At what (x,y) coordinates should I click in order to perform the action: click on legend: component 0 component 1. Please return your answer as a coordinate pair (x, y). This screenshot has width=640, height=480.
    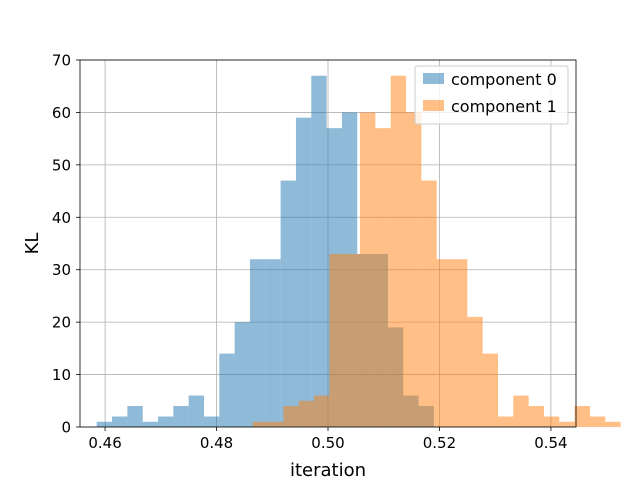
    Looking at the image, I should click on (491, 95).